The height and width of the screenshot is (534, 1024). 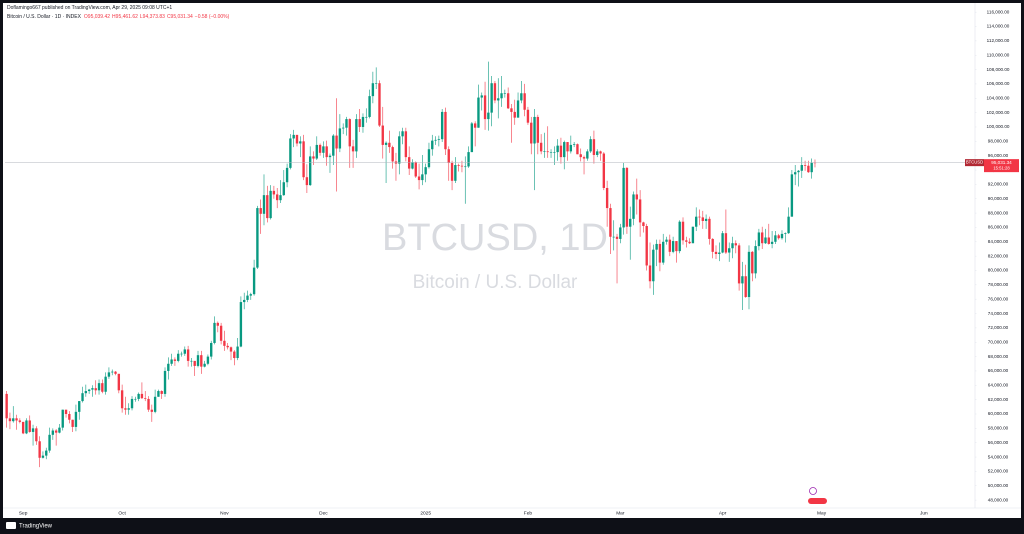 I want to click on y-tick-label: 104,000.00, so click(x=998, y=97).